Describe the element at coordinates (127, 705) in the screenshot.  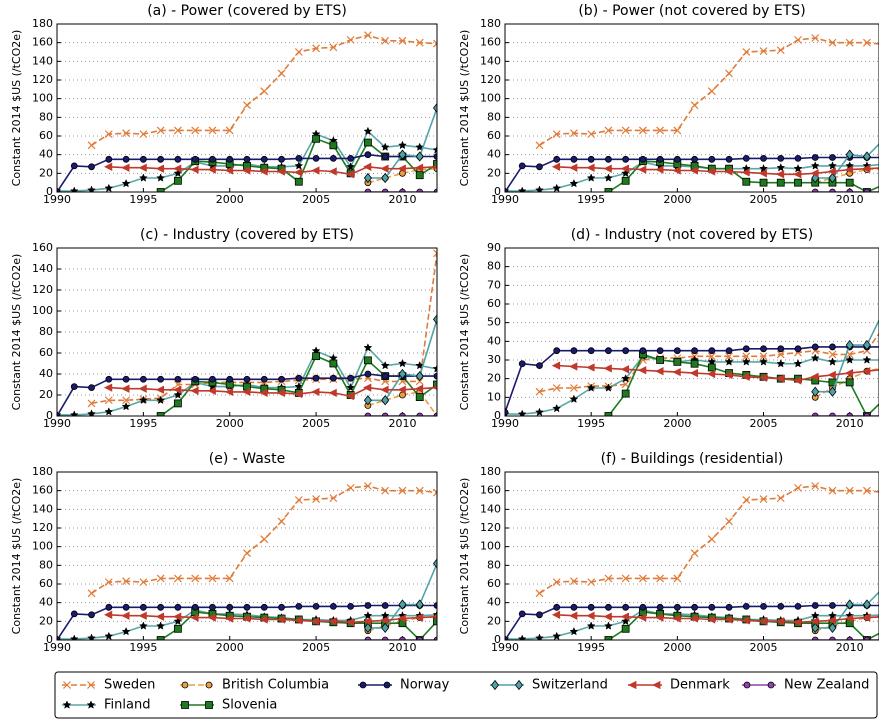
I see `legend-label: Finland` at that location.